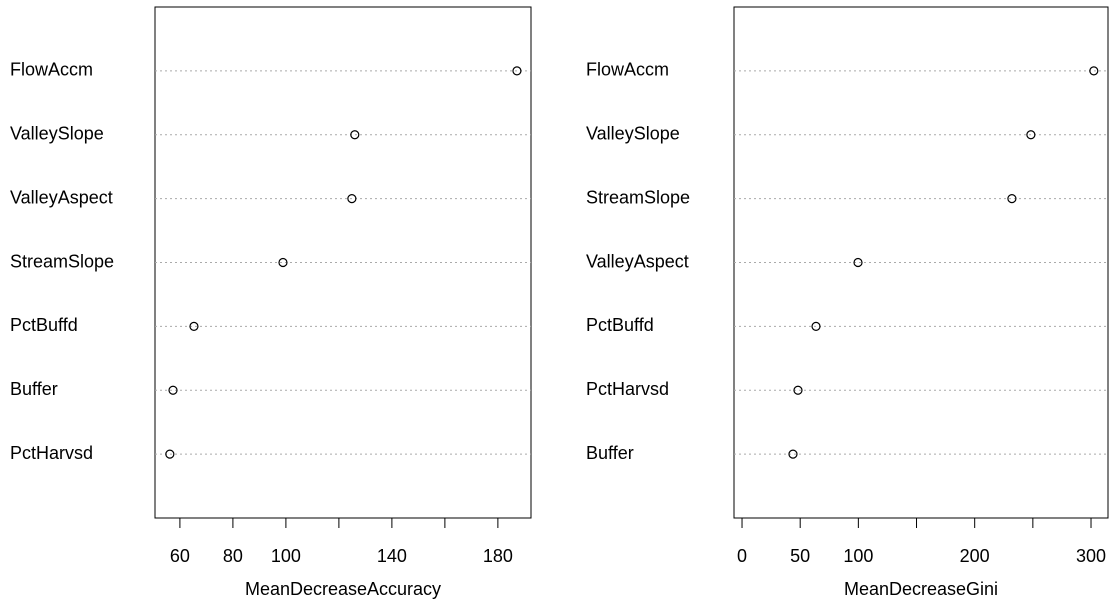  What do you see at coordinates (921, 589) in the screenshot?
I see `x-axis-label: MeanDecreaseGini` at bounding box center [921, 589].